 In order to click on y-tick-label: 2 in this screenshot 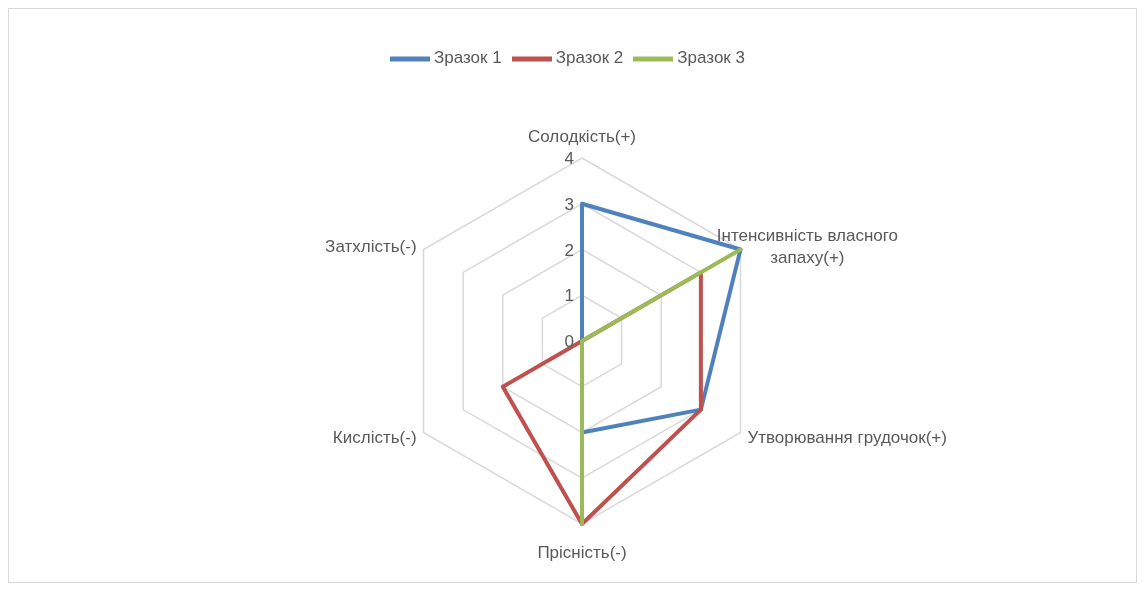, I will do `click(569, 250)`.